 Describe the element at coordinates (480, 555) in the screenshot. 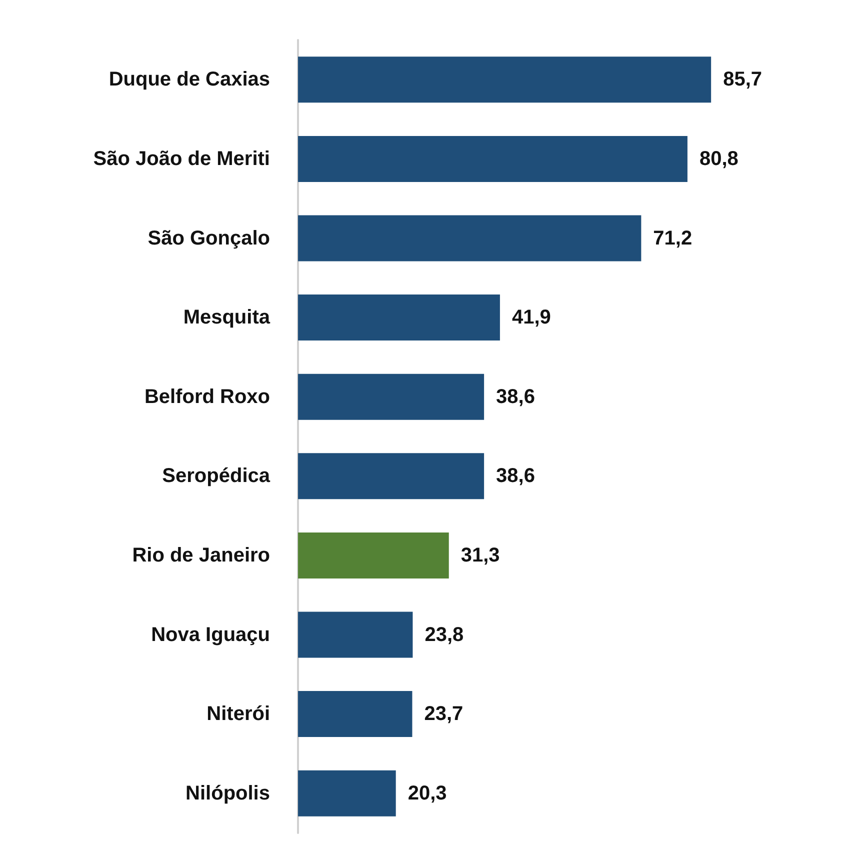

I see `data-label: 31,3` at that location.